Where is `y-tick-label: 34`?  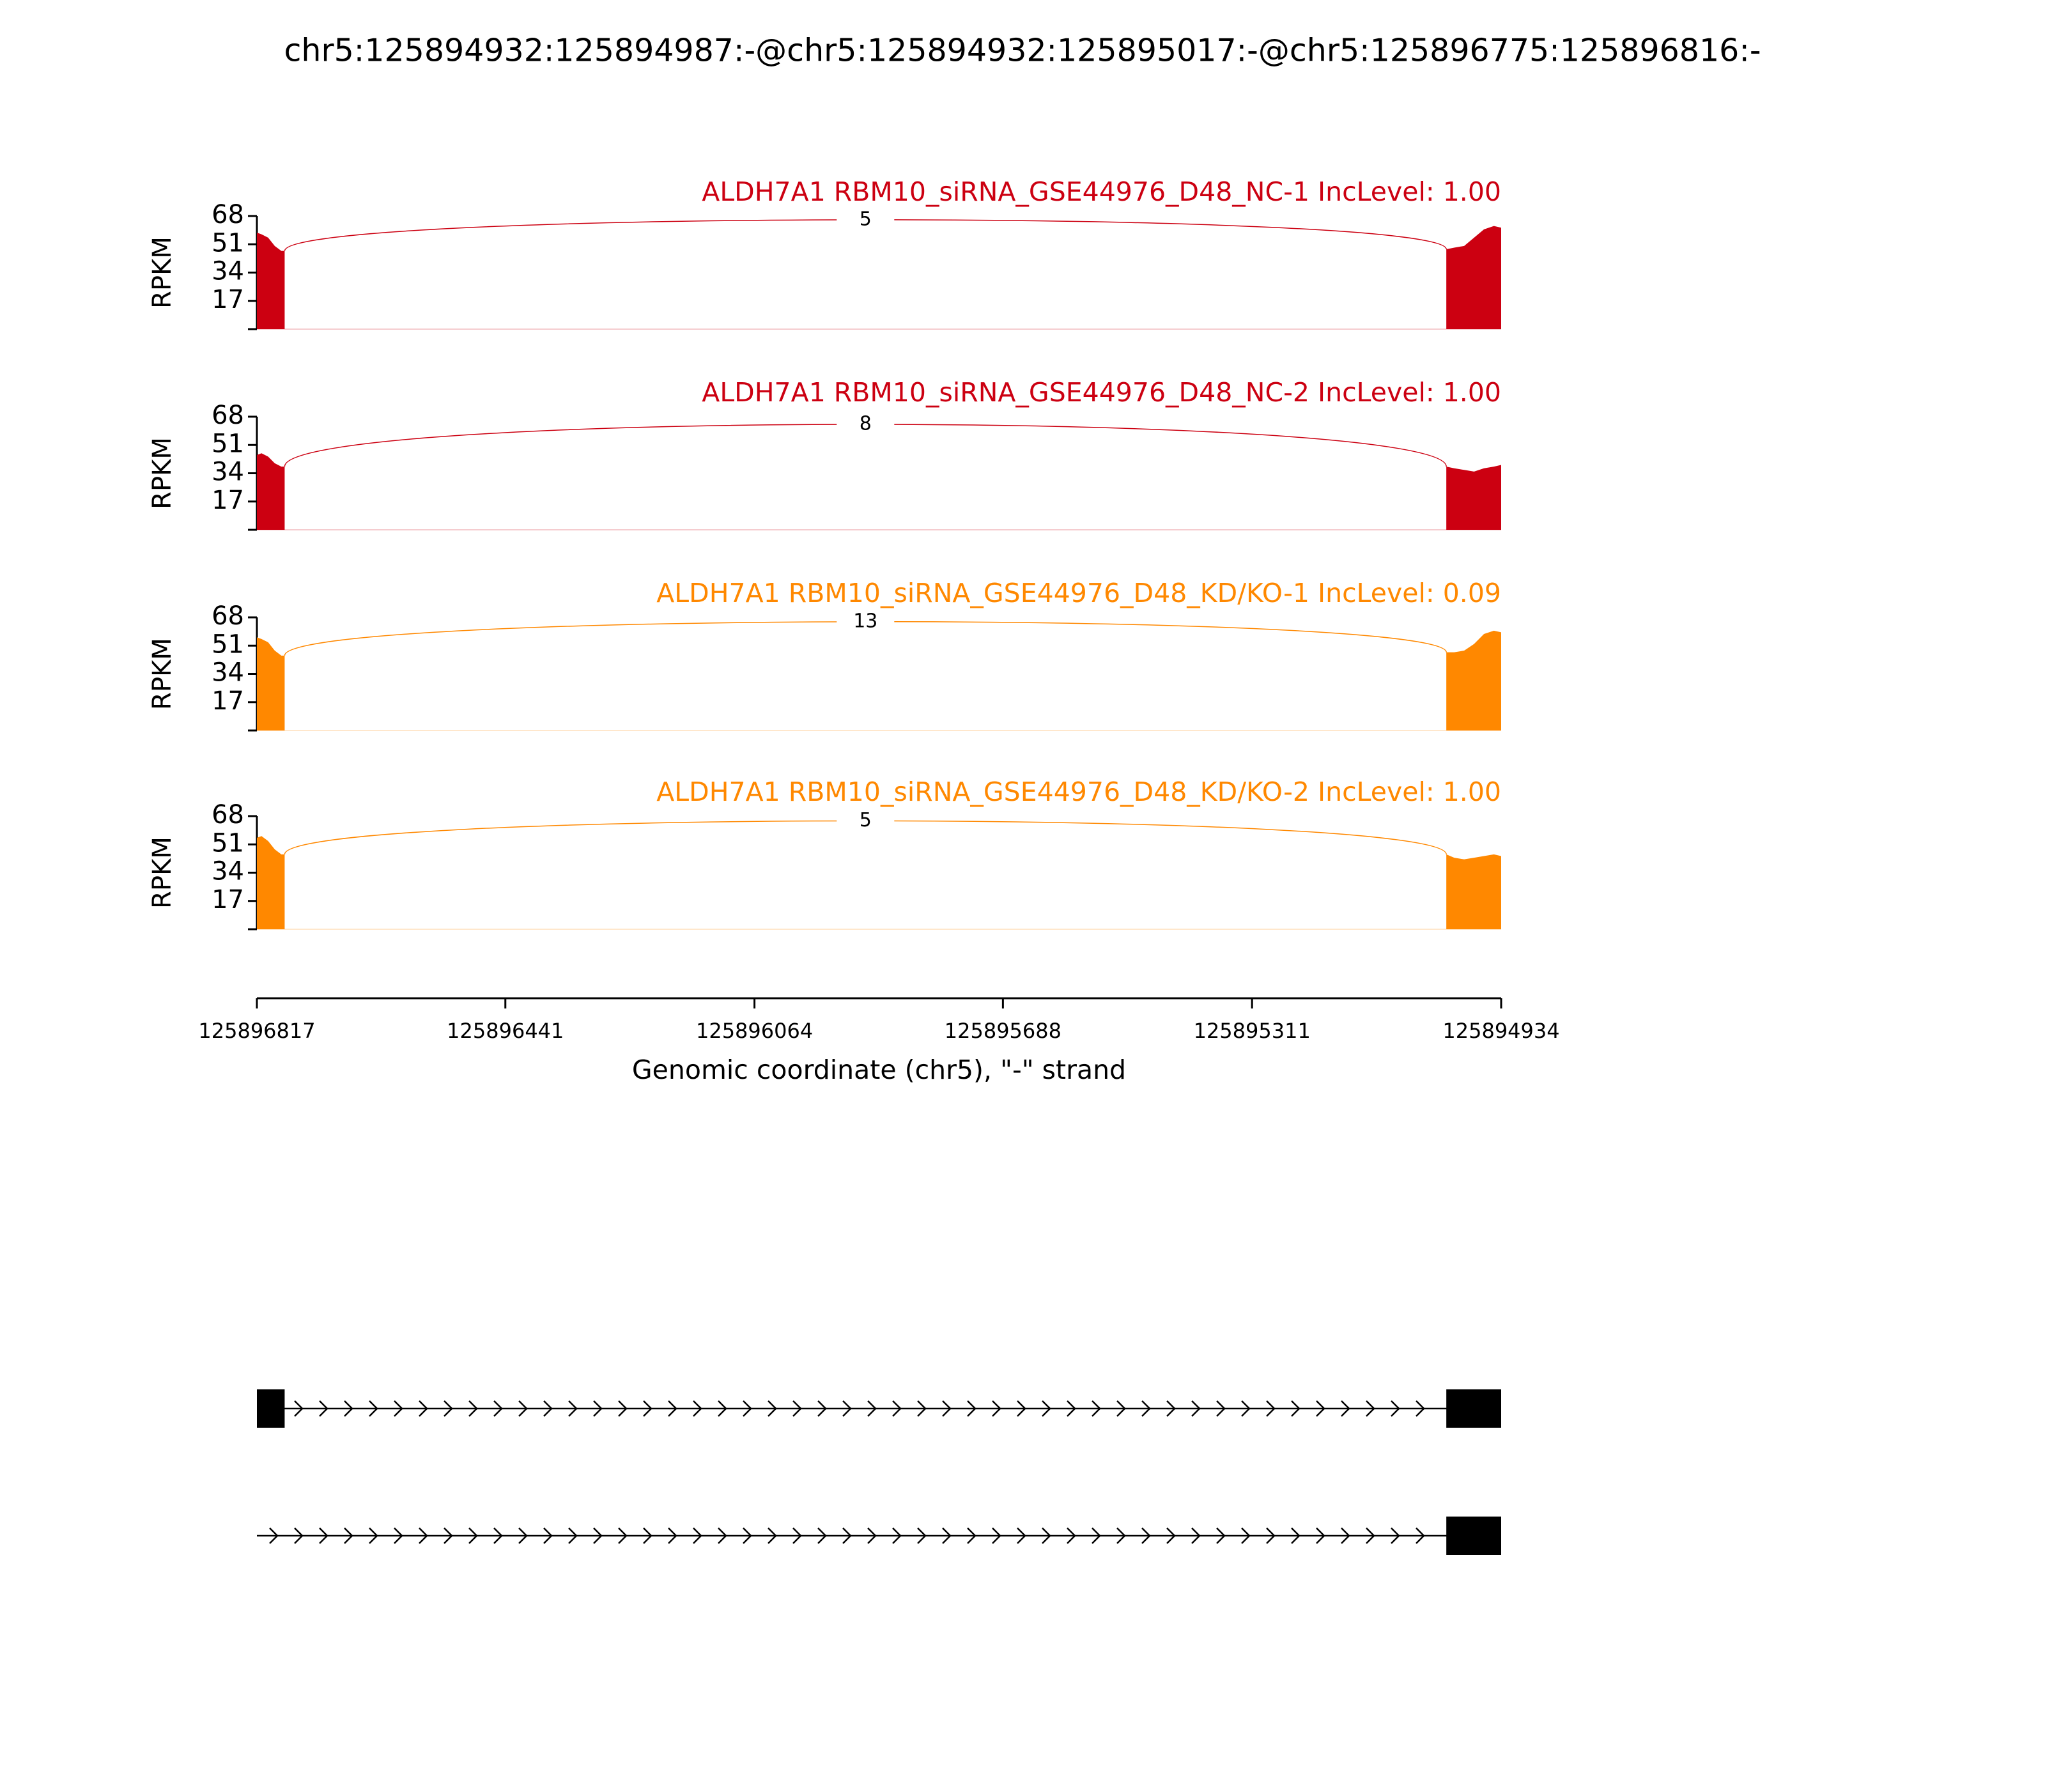
y-tick-label: 34 is located at coordinates (228, 472).